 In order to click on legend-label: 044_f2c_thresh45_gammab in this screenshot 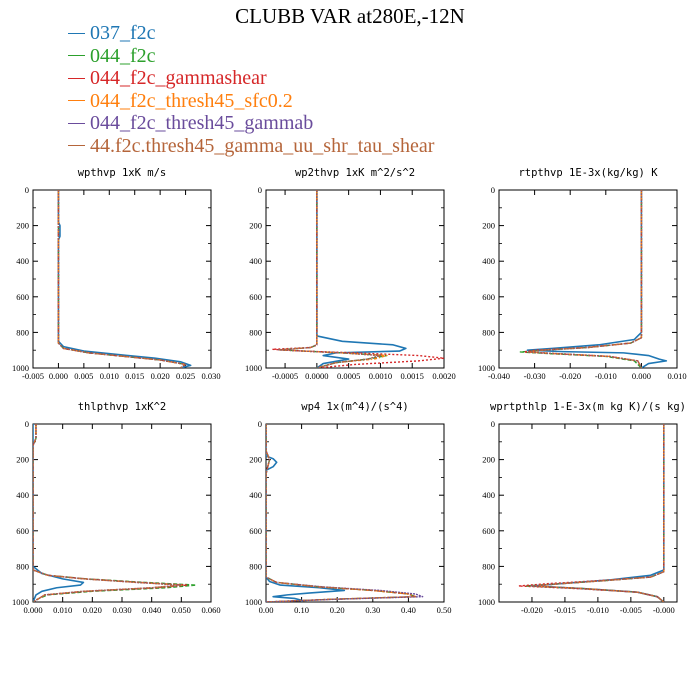, I will do `click(202, 123)`.